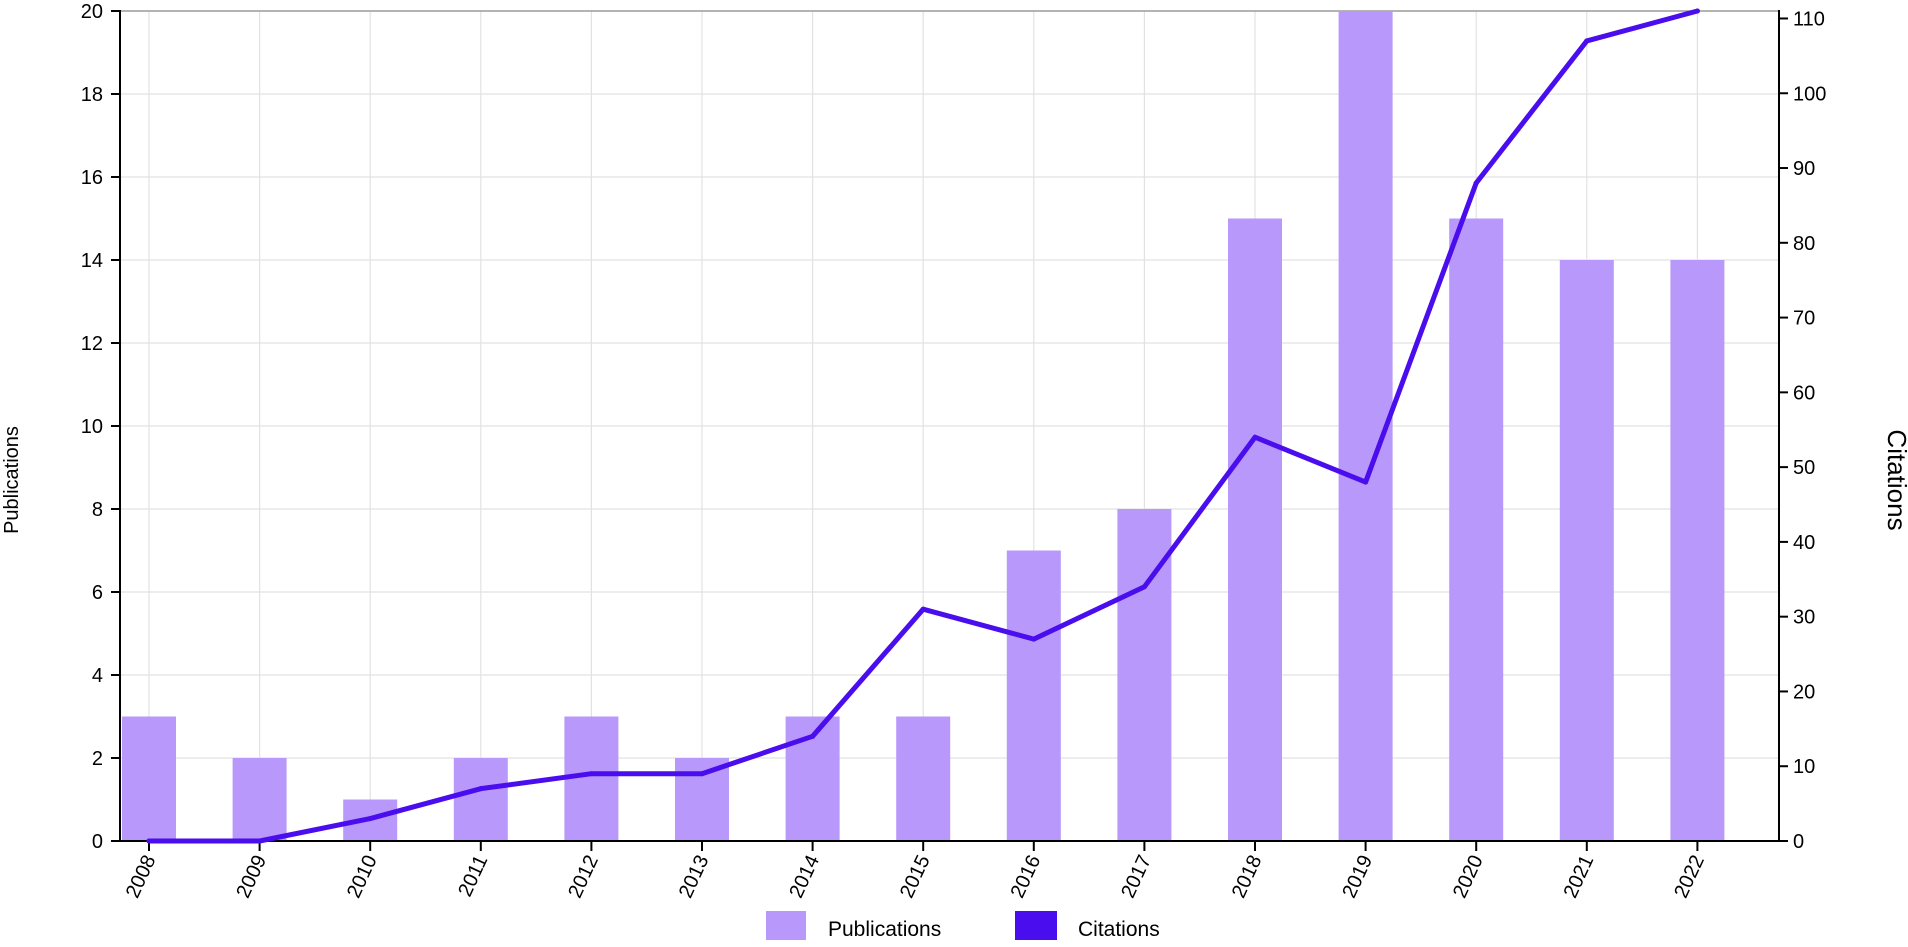  What do you see at coordinates (97, 842) in the screenshot?
I see `y-tick-label-left: 0` at bounding box center [97, 842].